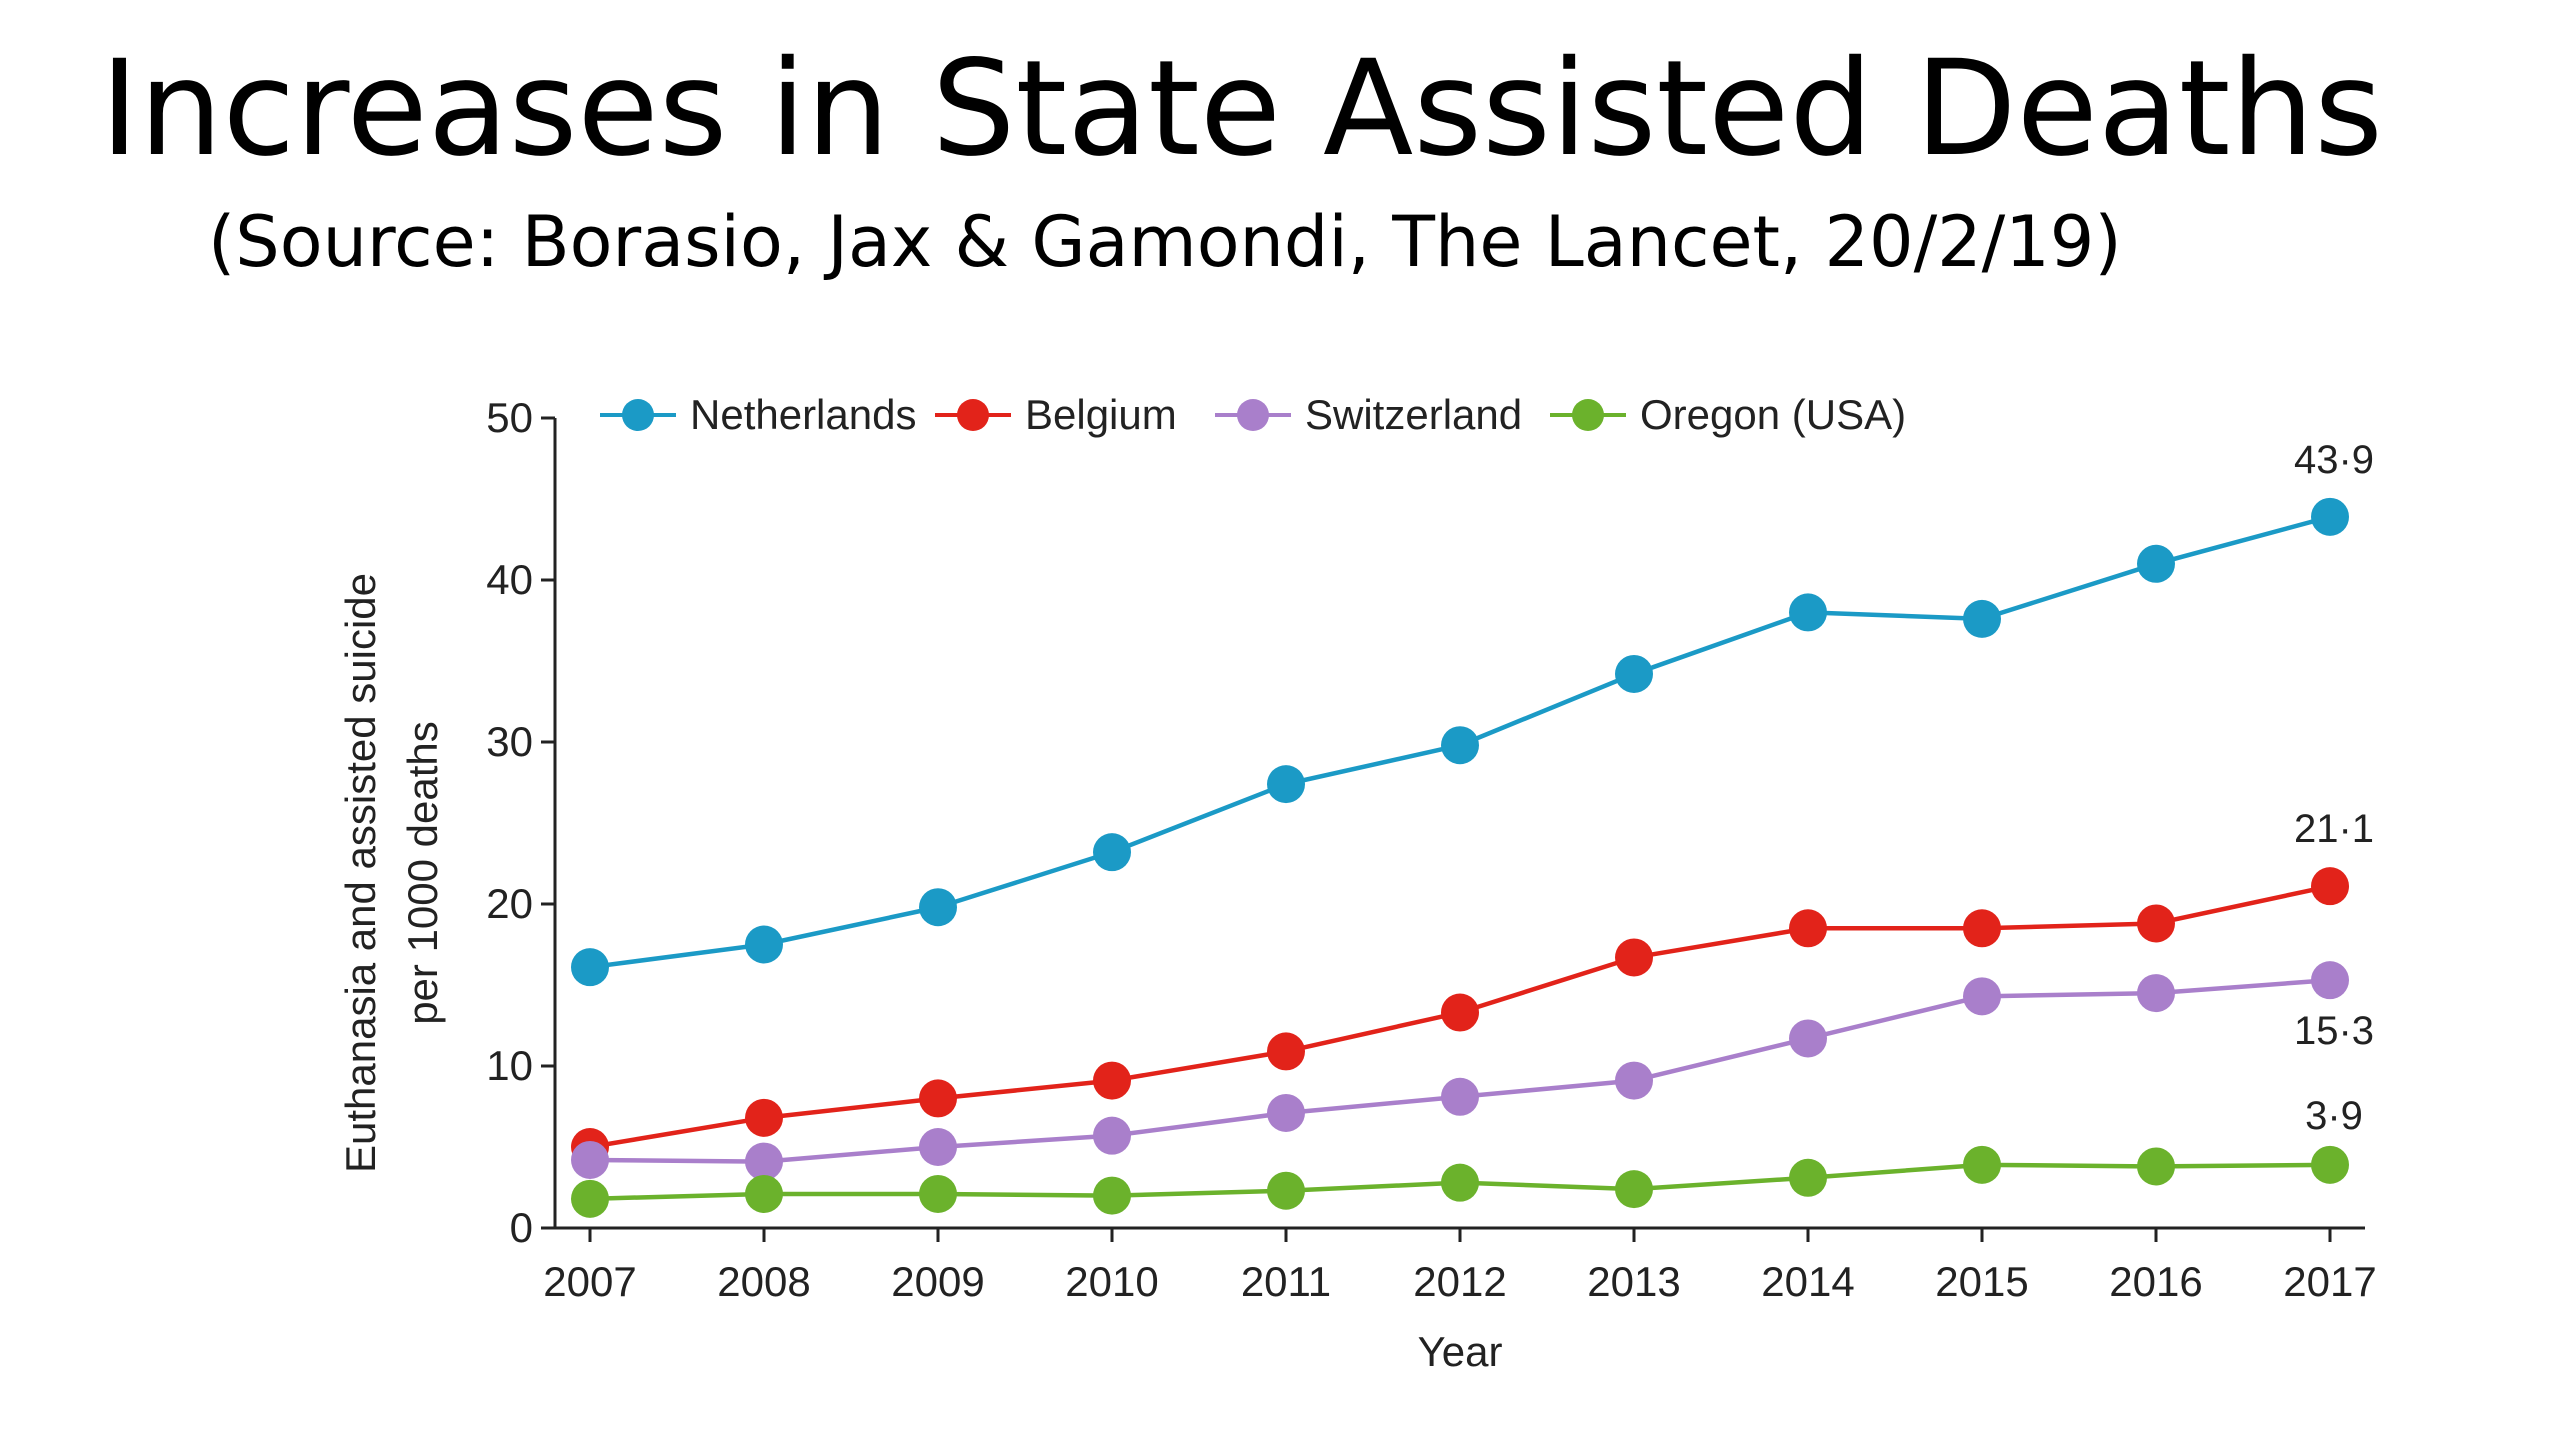  Describe the element at coordinates (1981, 1281) in the screenshot. I see `x-tick-label: 2015` at that location.